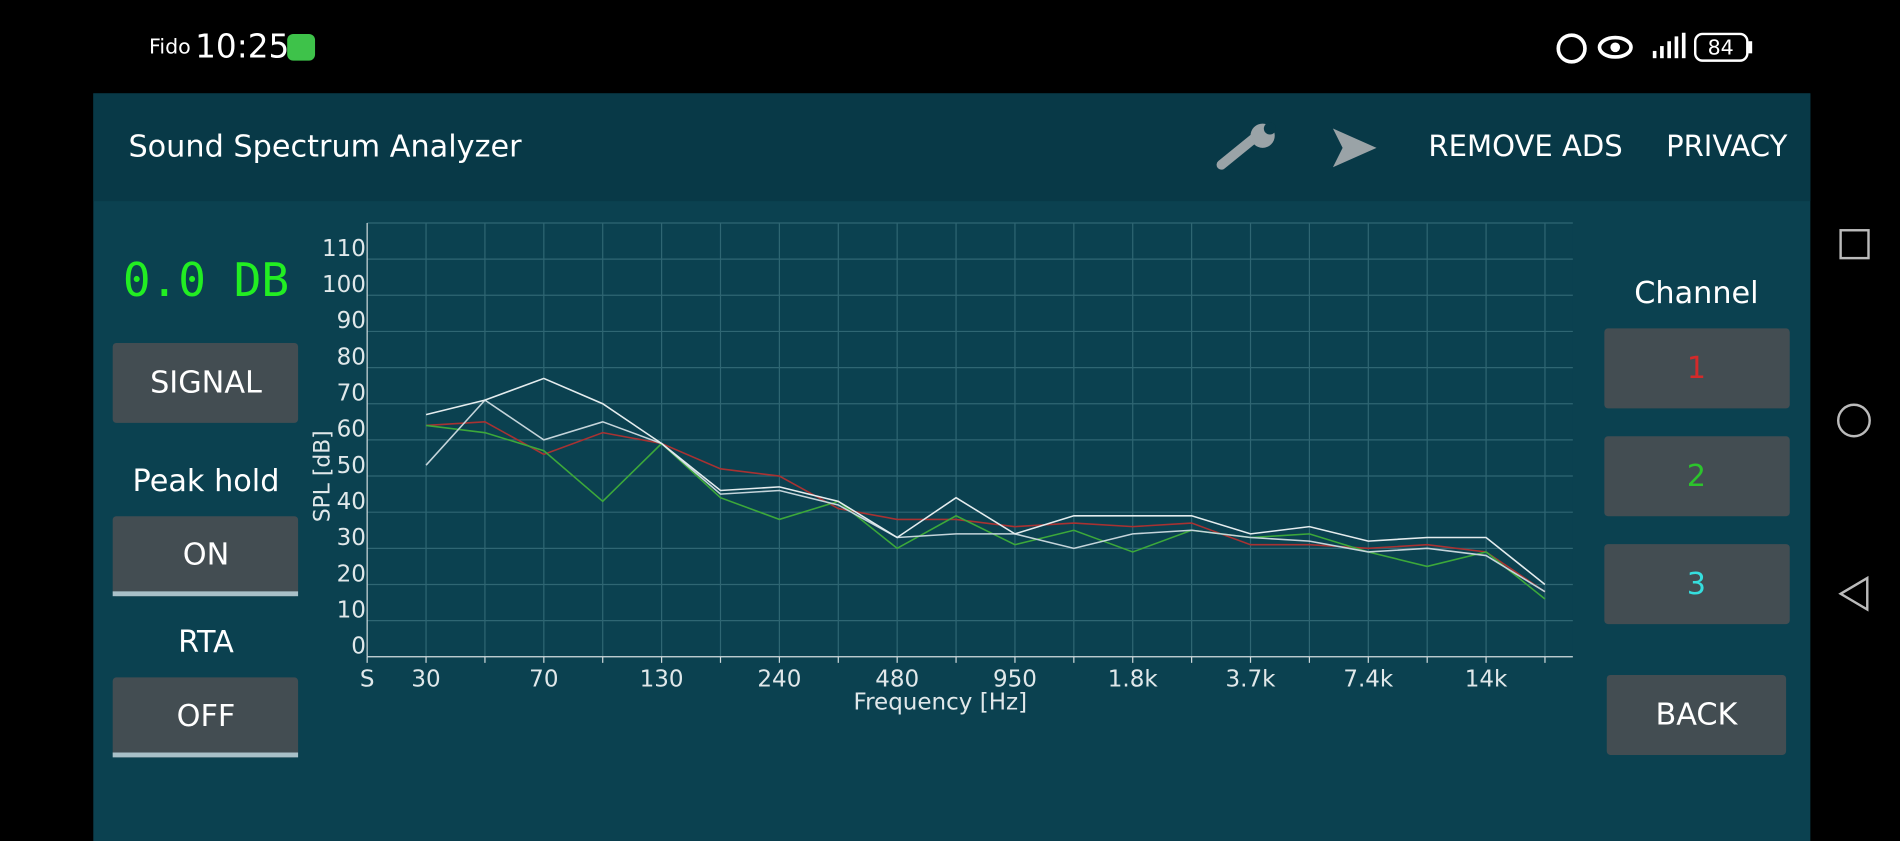 This screenshot has height=841, width=1900. I want to click on clock: 10:25, so click(242, 46).